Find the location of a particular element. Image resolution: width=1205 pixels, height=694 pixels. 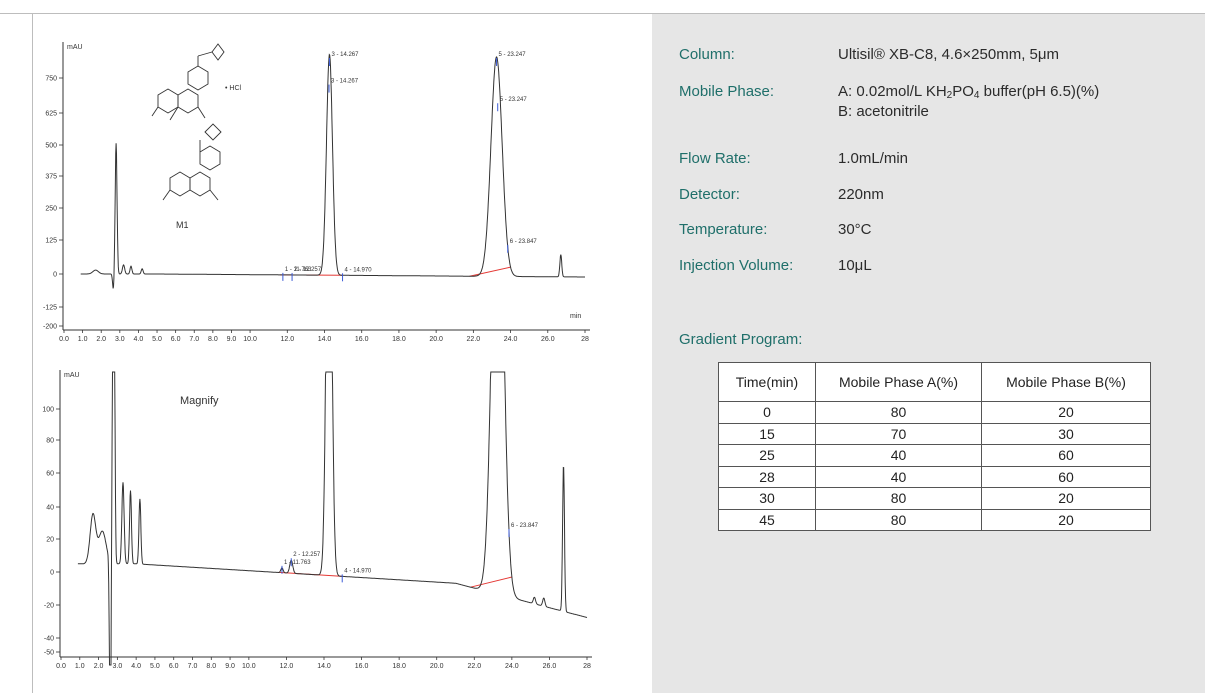

y-tick-label: 500 is located at coordinates (51, 146).